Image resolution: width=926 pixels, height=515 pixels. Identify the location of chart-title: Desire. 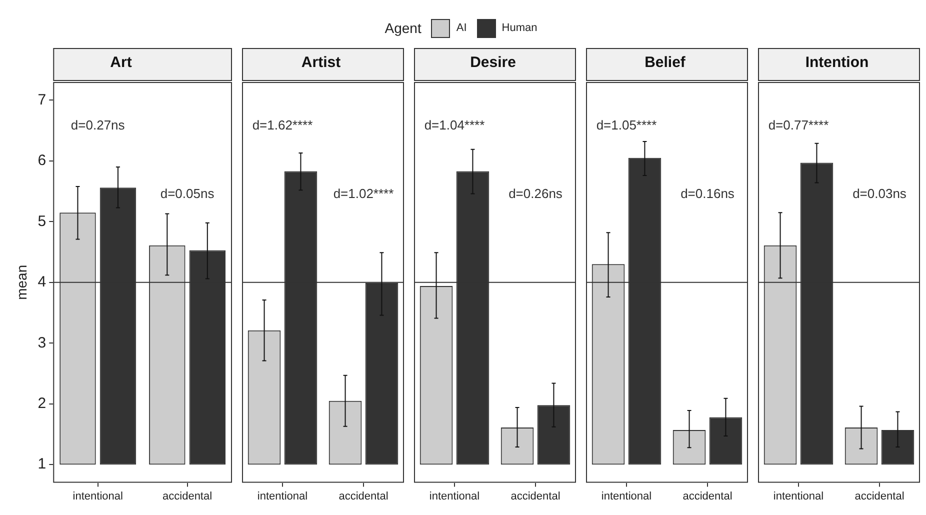
(493, 63).